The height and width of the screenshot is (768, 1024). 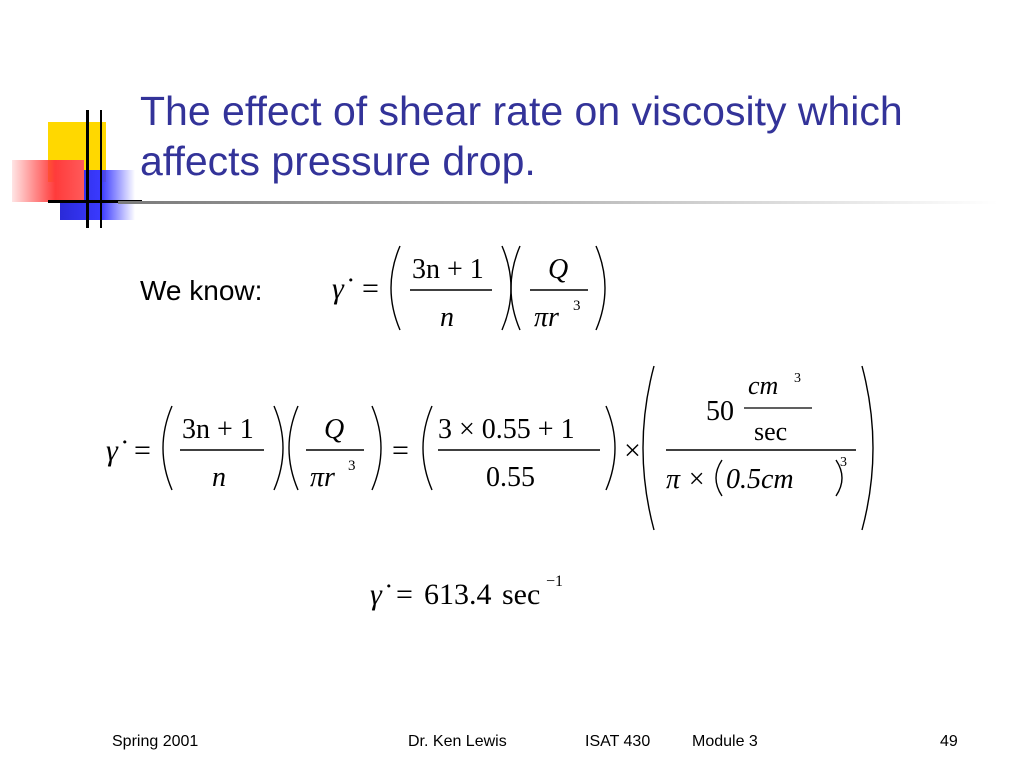 What do you see at coordinates (95, 201) in the screenshot?
I see `logo-horizontal-line` at bounding box center [95, 201].